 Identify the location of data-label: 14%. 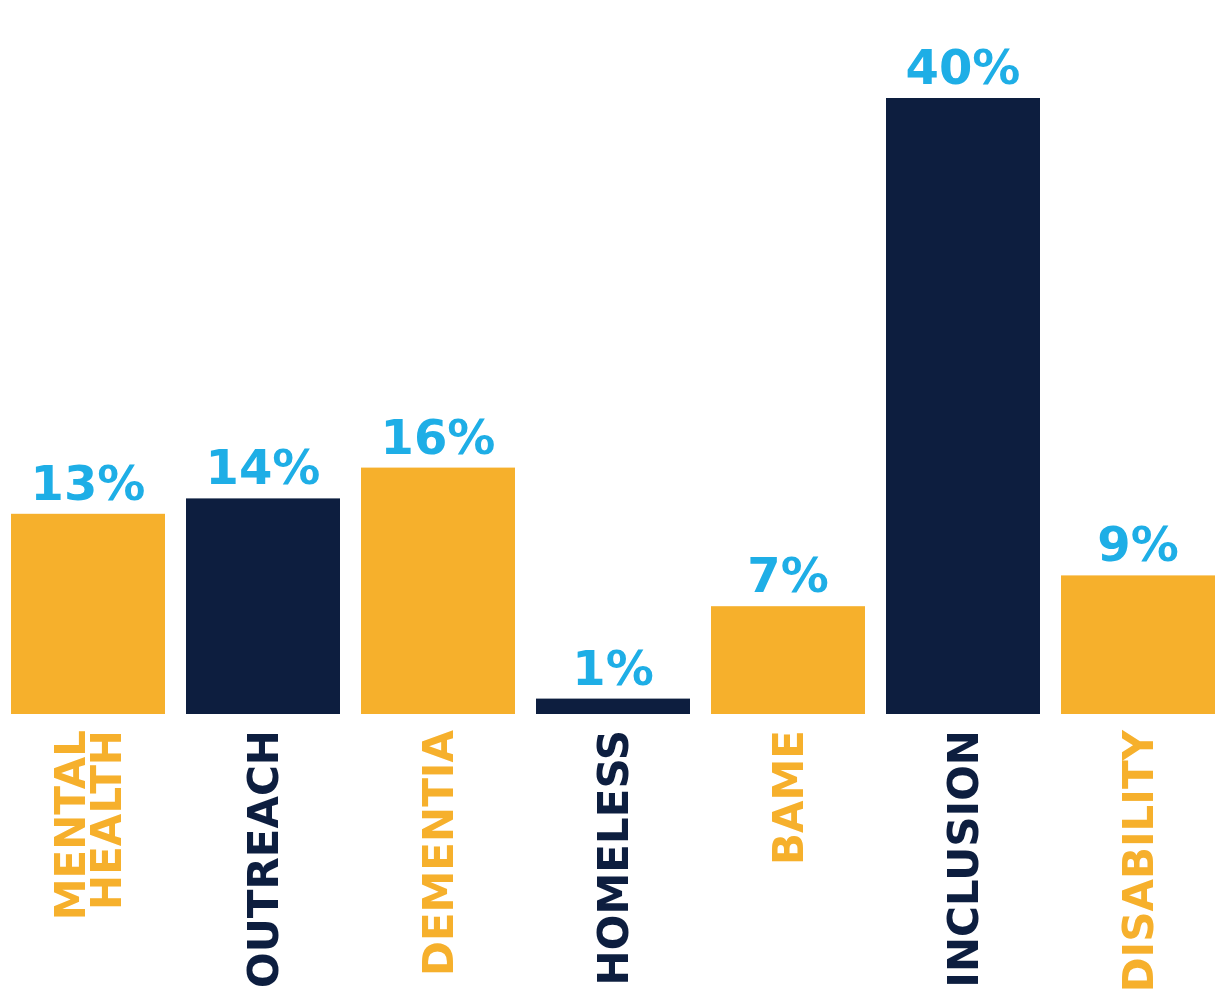
(263, 467).